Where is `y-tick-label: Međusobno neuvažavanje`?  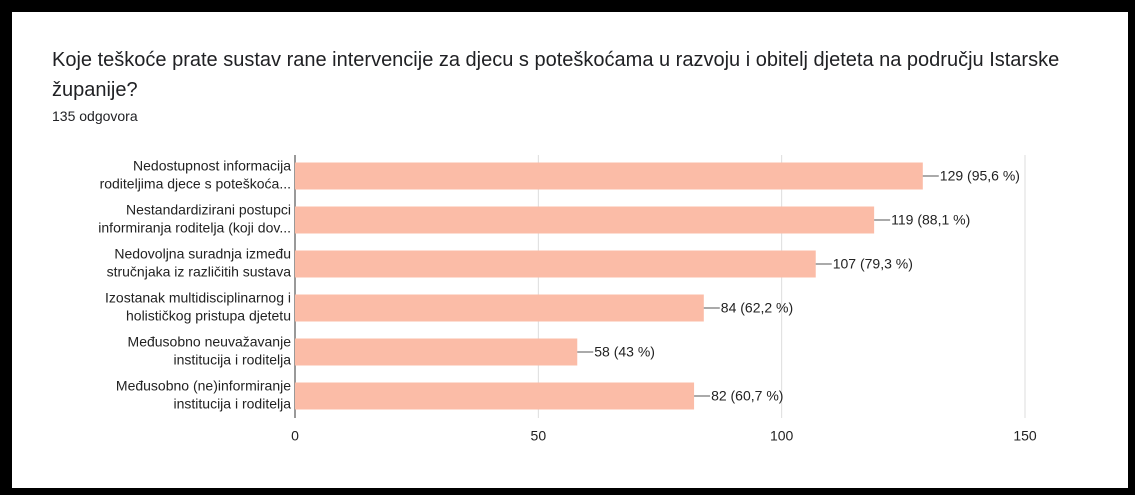 y-tick-label: Međusobno neuvažavanje is located at coordinates (210, 342).